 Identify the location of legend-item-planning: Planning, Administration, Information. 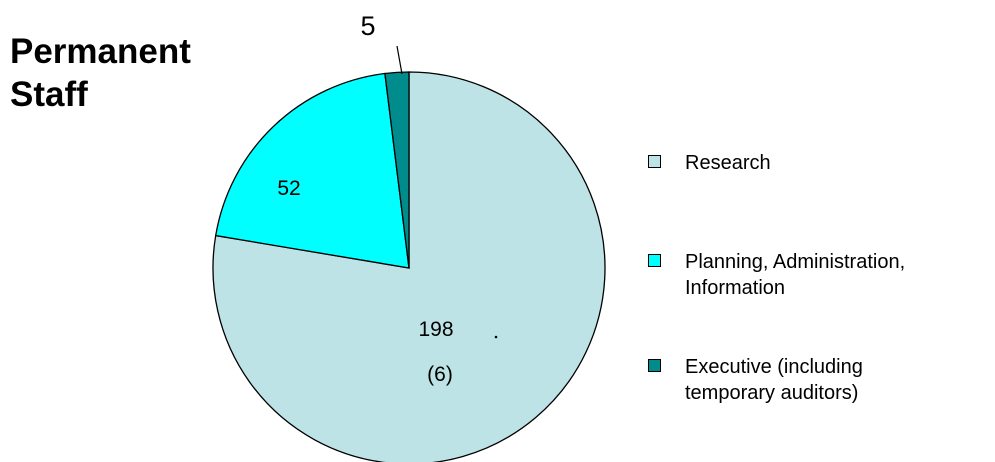
(816, 275).